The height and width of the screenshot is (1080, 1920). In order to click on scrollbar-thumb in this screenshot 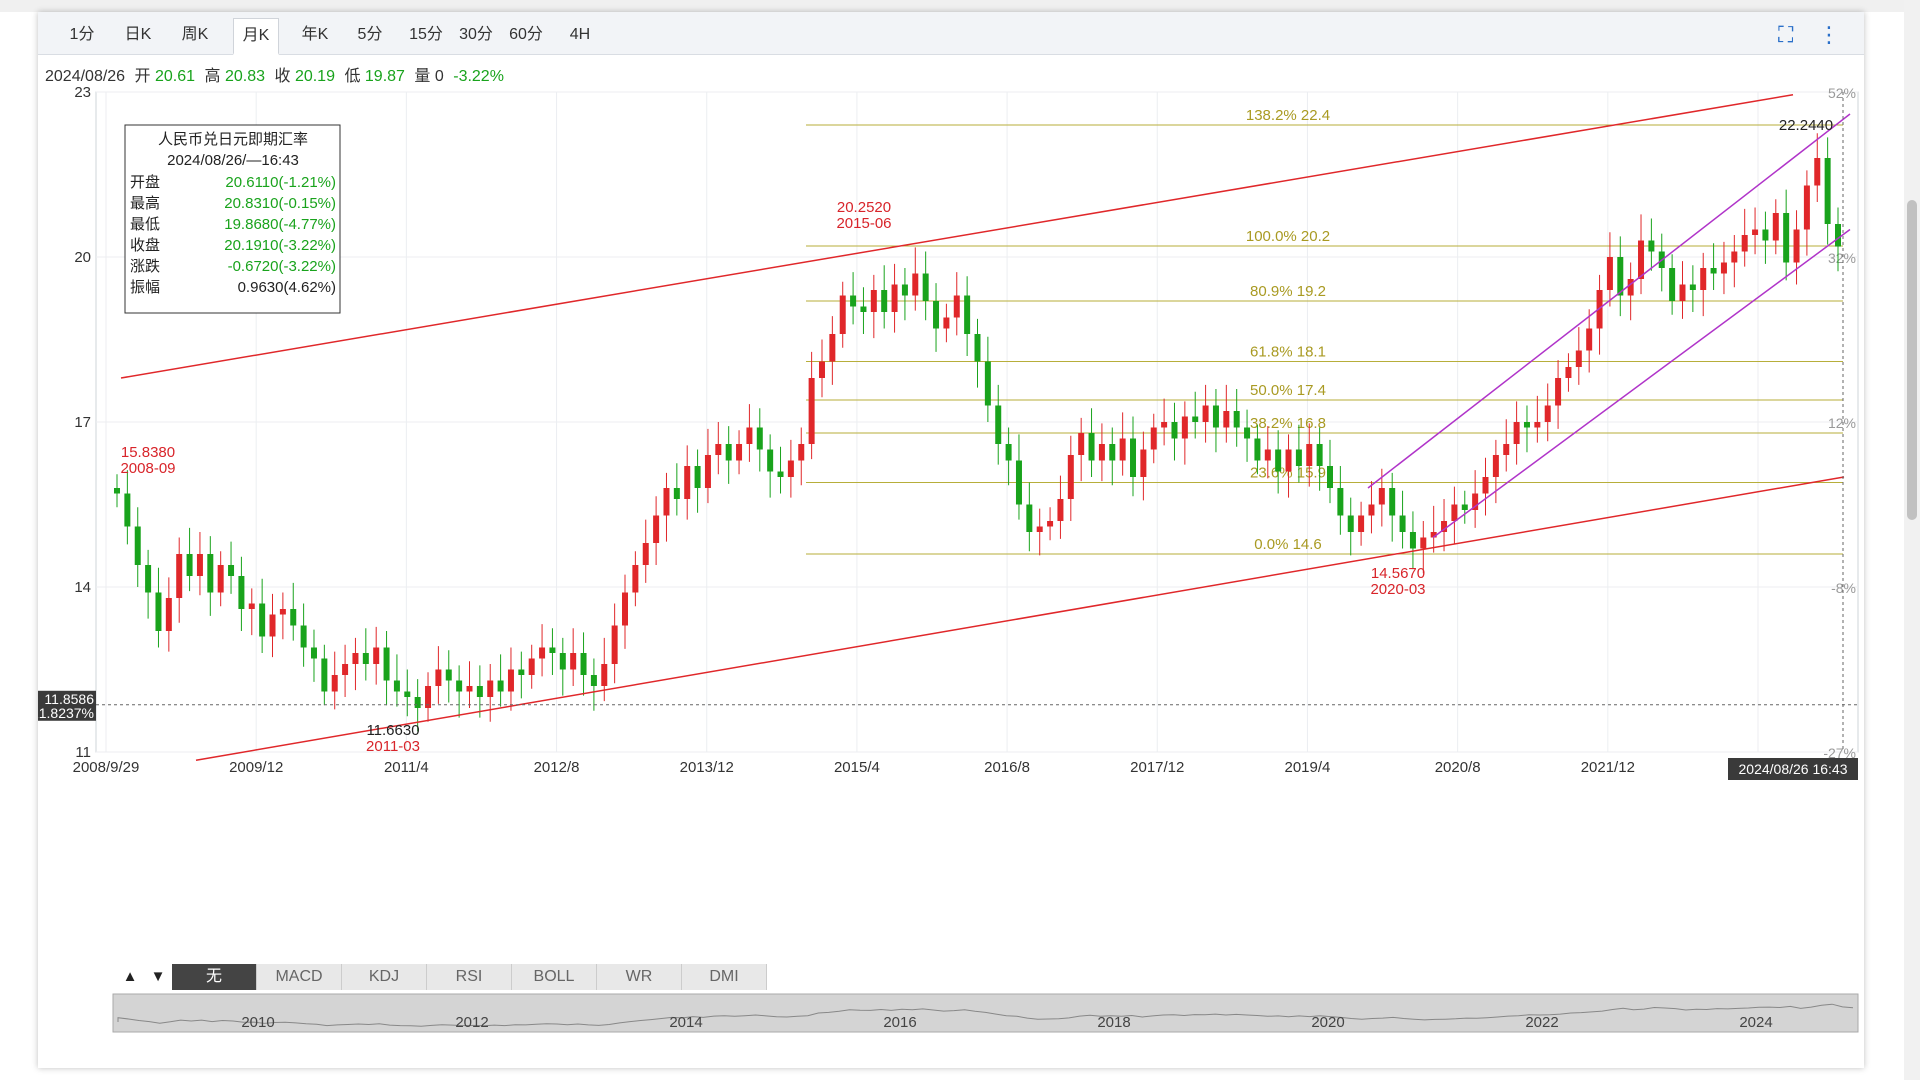, I will do `click(1912, 360)`.